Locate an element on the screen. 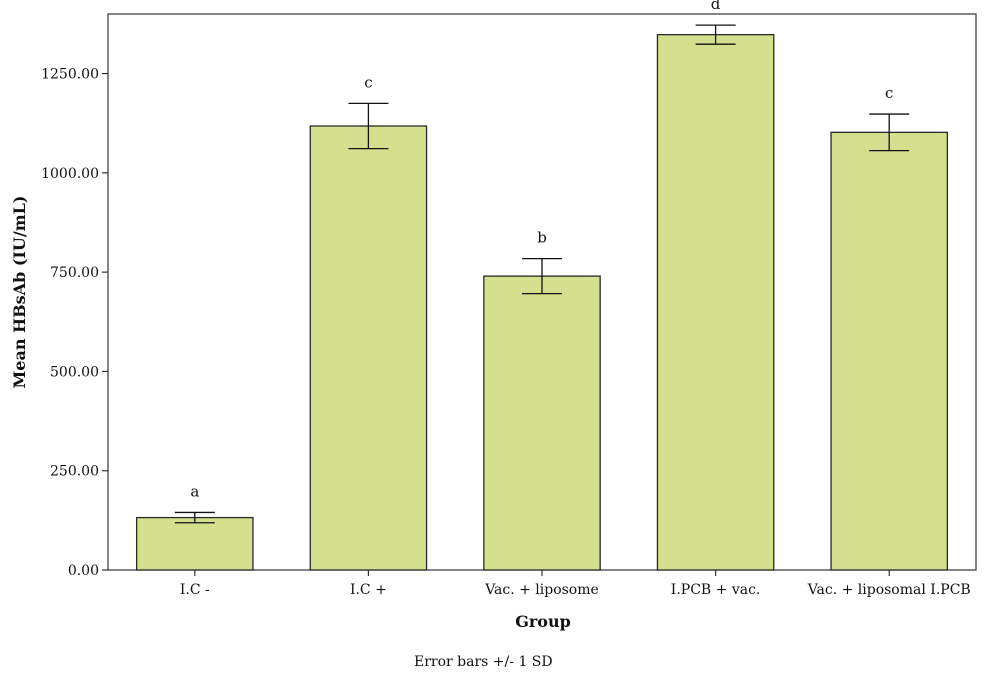 This screenshot has height=677, width=1000. y-tick-label: 0.00 is located at coordinates (83, 571).